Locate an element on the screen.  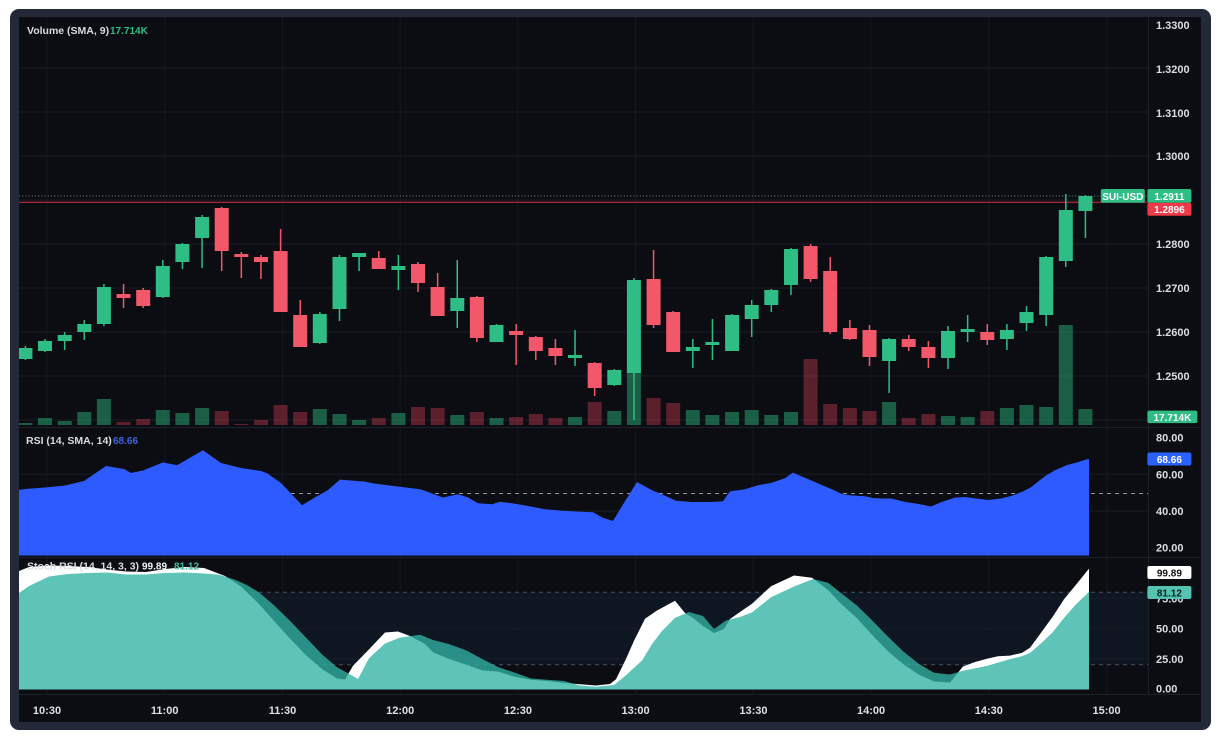
svg-text: 40.00 is located at coordinates (1170, 512).